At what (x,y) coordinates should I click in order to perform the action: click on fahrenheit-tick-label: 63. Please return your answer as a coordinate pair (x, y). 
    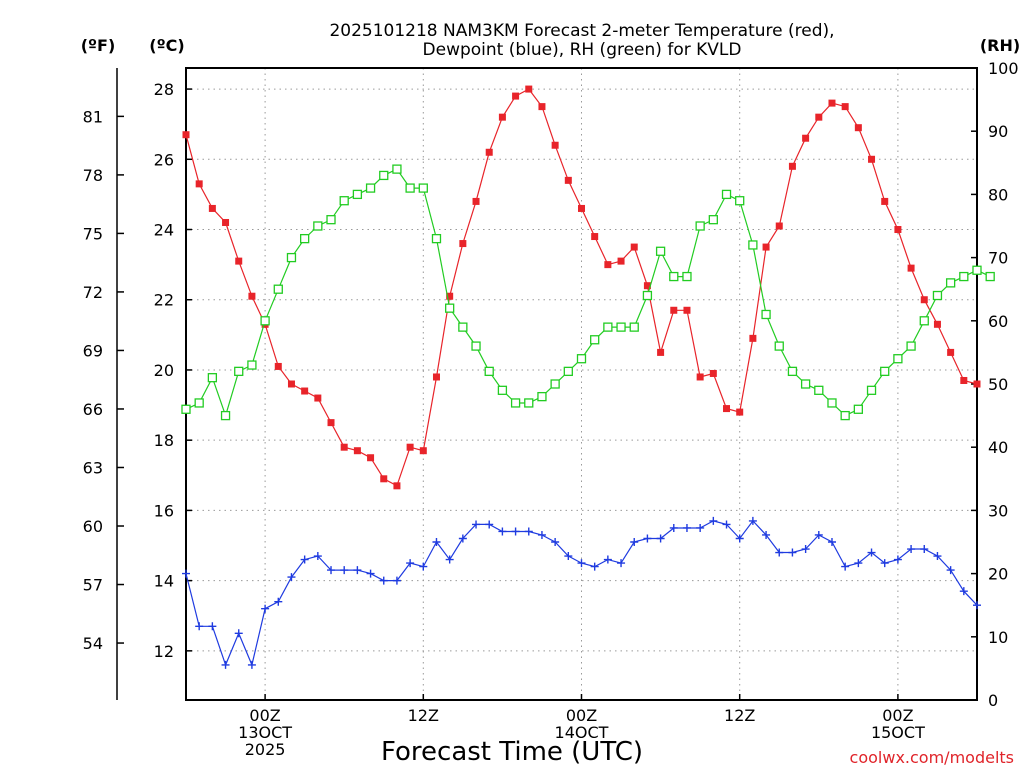
    Looking at the image, I should click on (93, 467).